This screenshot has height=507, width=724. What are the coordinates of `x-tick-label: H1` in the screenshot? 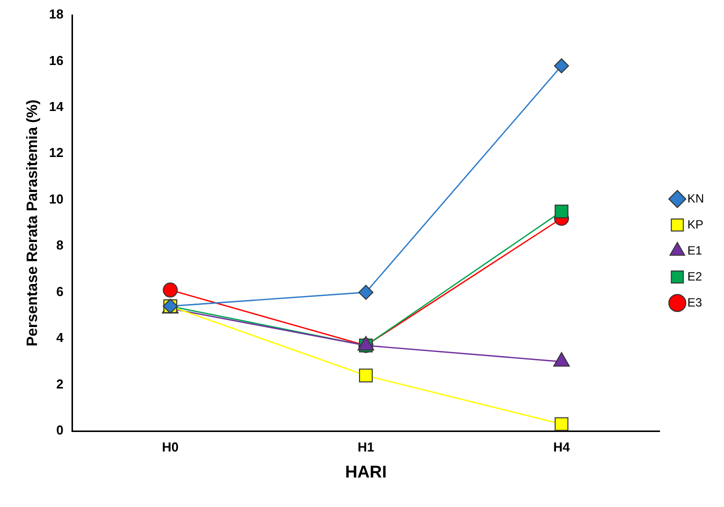 It's located at (366, 446).